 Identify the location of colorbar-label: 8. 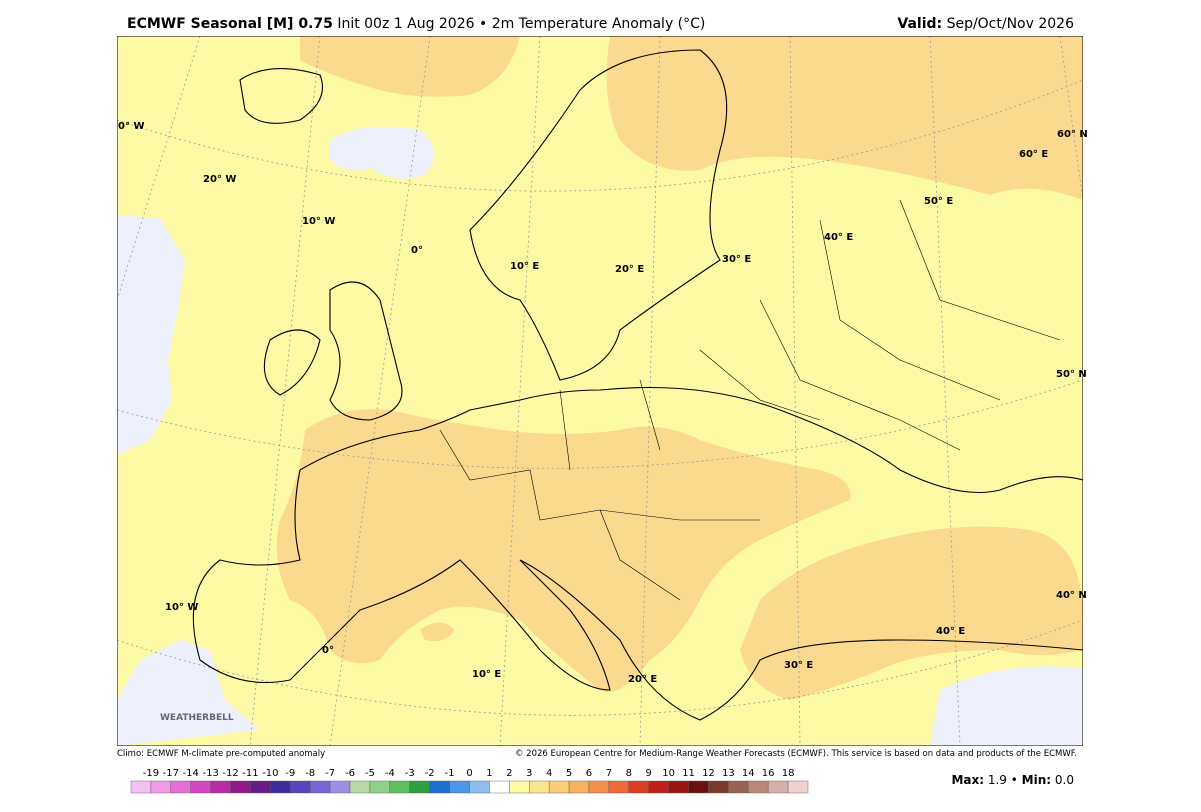
(629, 773).